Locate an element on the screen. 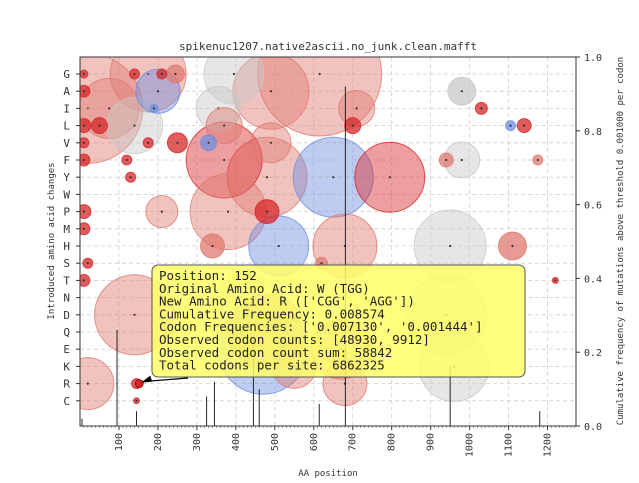  x-tick-label: 1100 is located at coordinates (509, 445).